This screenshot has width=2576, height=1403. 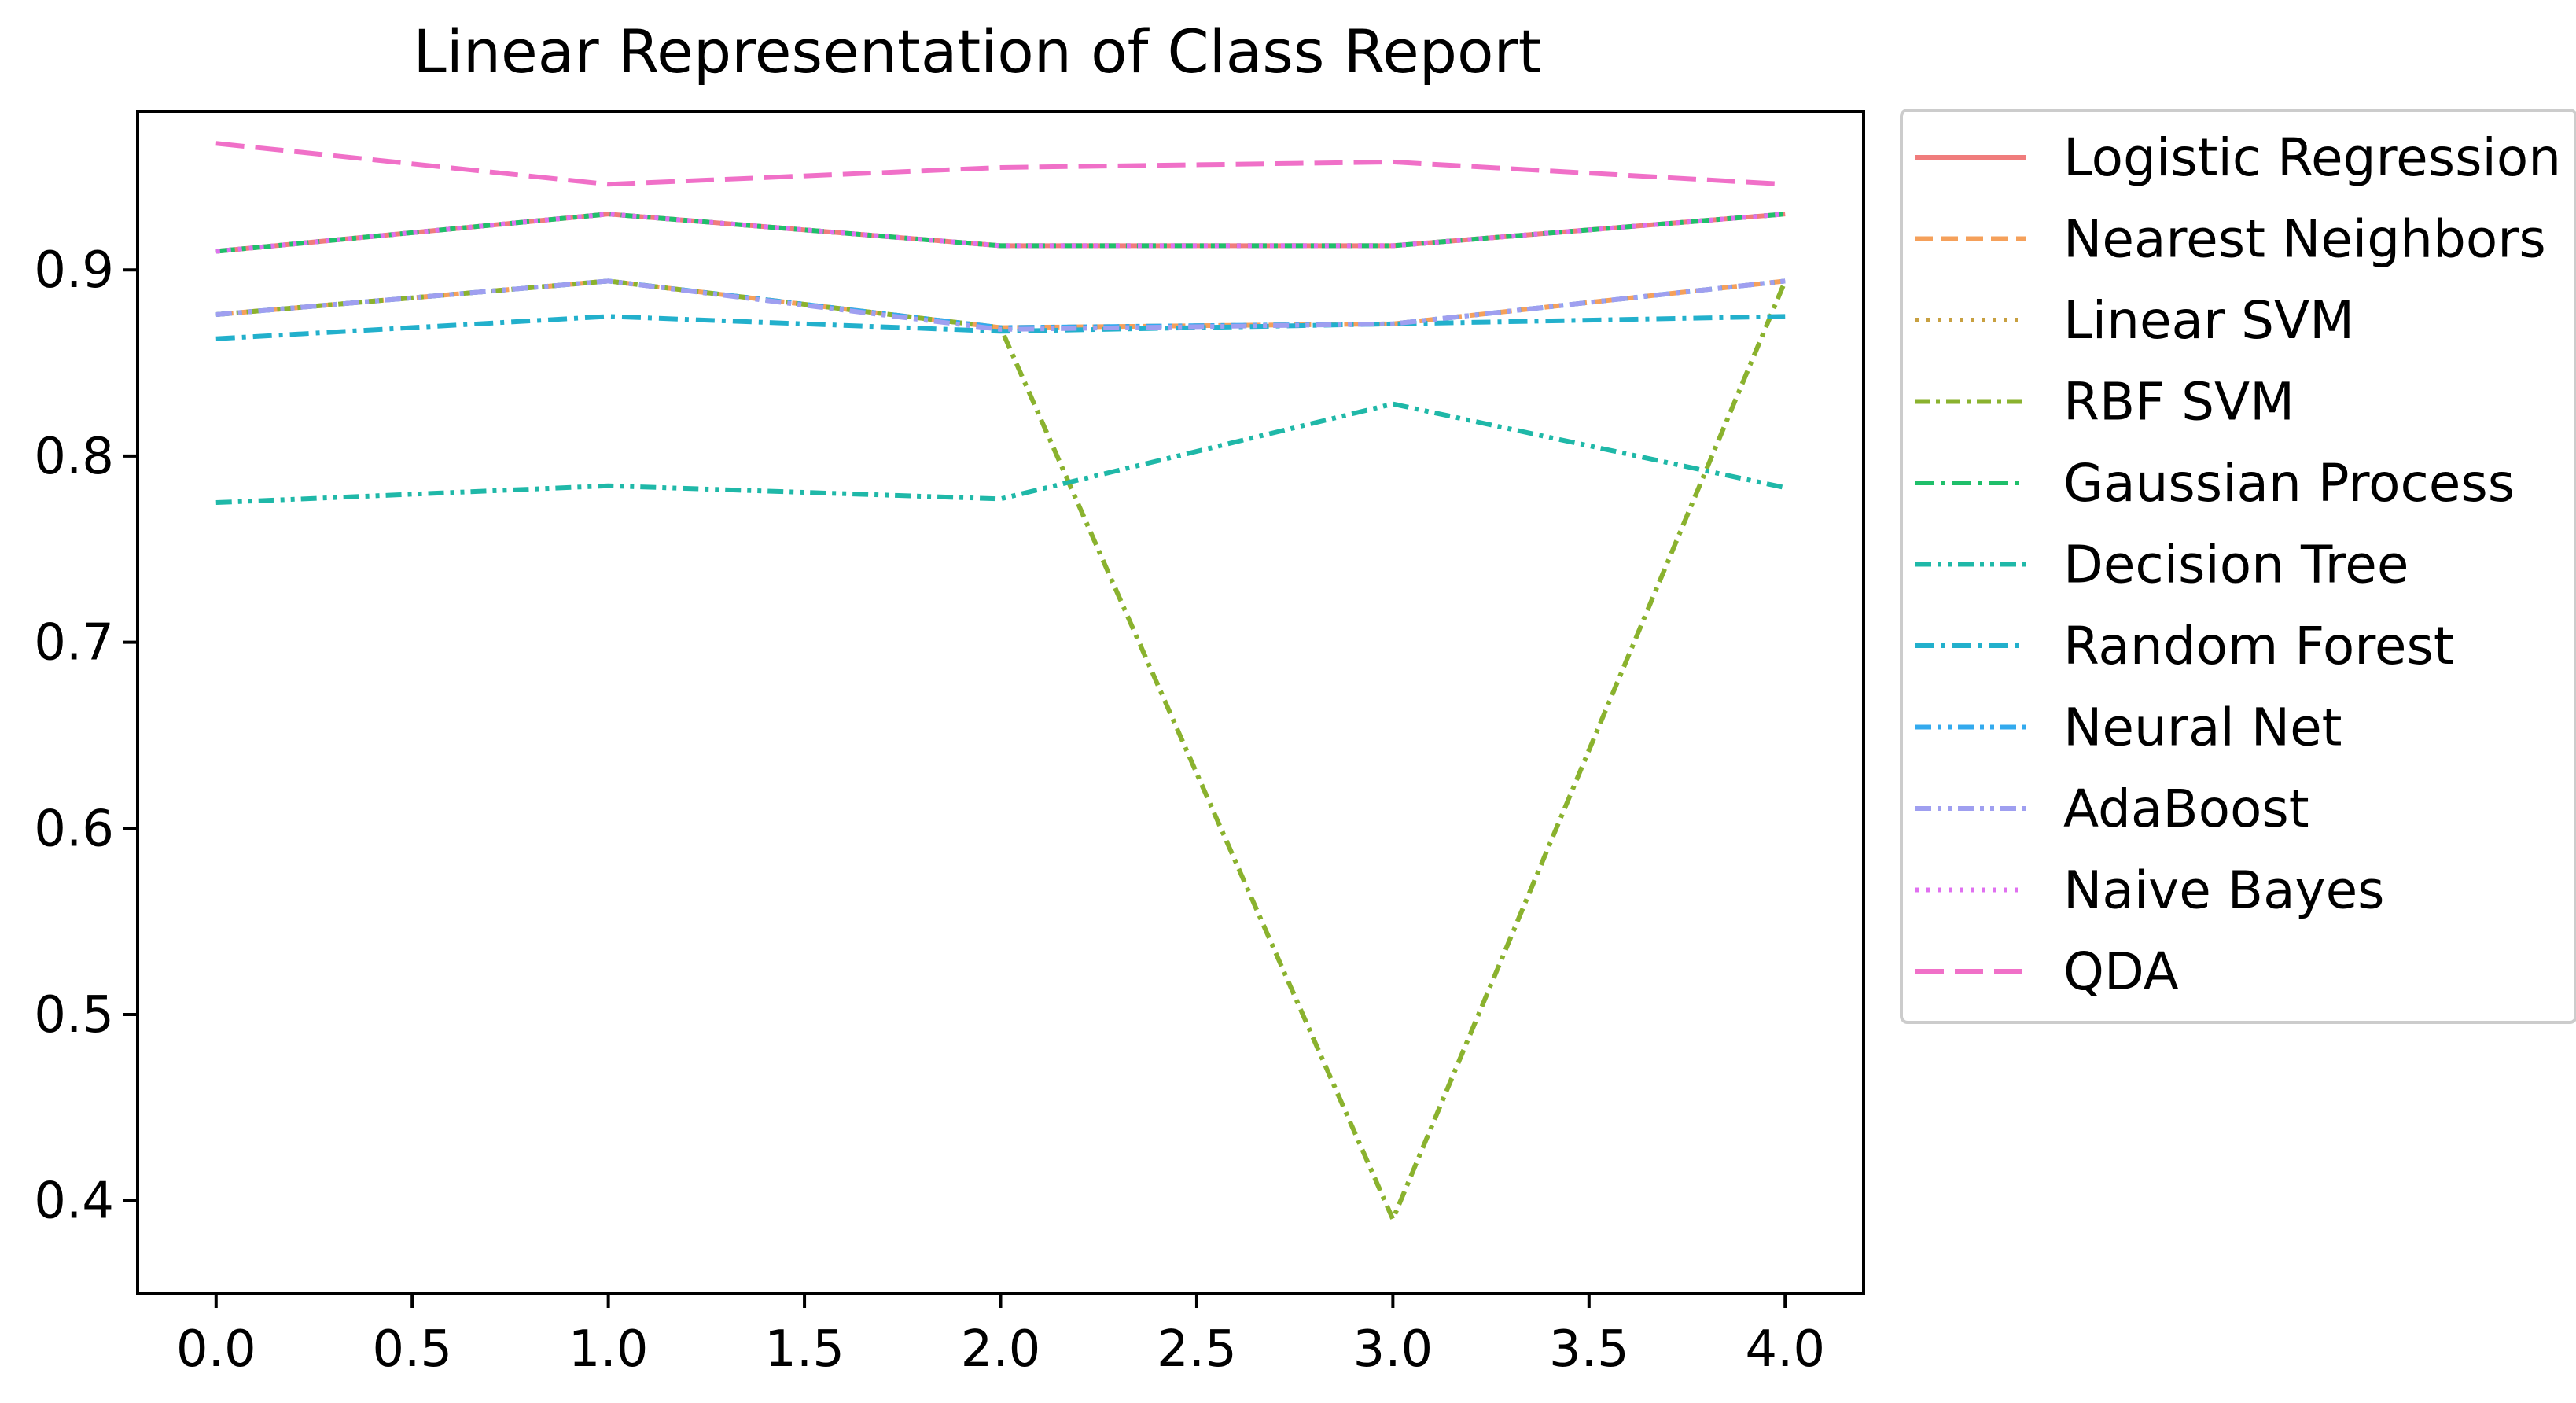 What do you see at coordinates (2178, 402) in the screenshot?
I see `legend-label: RBF SVM` at bounding box center [2178, 402].